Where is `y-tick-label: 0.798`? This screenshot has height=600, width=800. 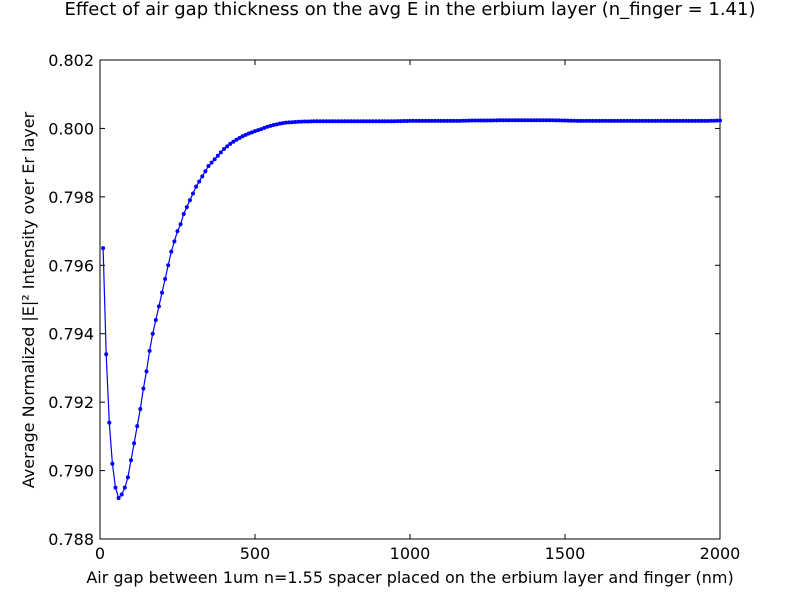
y-tick-label: 0.798 is located at coordinates (71, 197).